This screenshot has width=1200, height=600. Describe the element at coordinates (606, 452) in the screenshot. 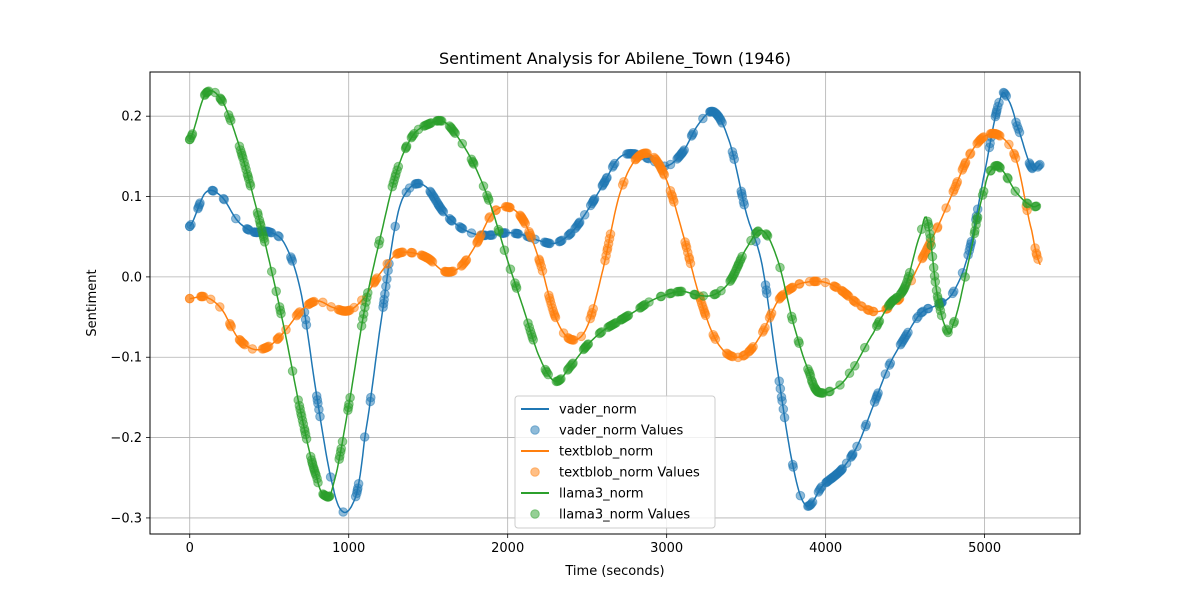

I see `legend-label-textblob_norm: textblob_norm` at that location.